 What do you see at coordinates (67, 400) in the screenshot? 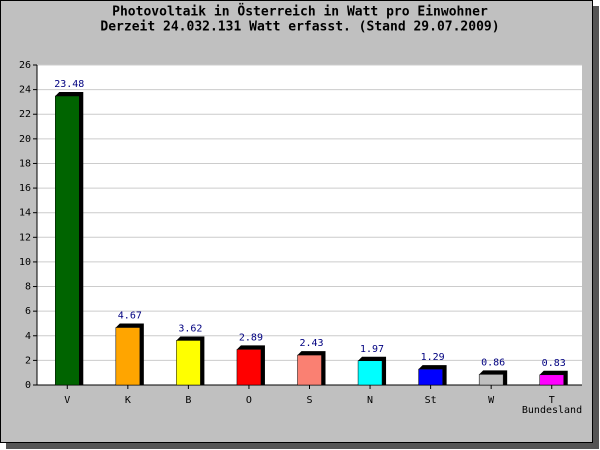
I see `x-tick-label: V` at bounding box center [67, 400].